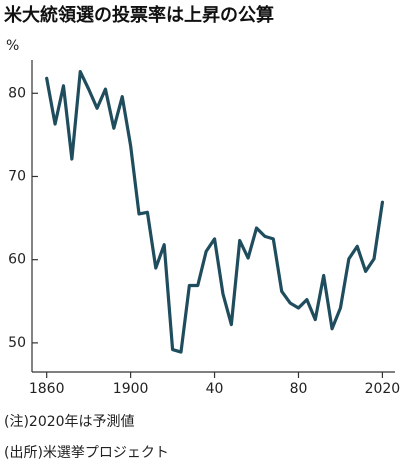 The height and width of the screenshot is (475, 400). I want to click on note: (注)2020年は予測値, so click(69, 422).